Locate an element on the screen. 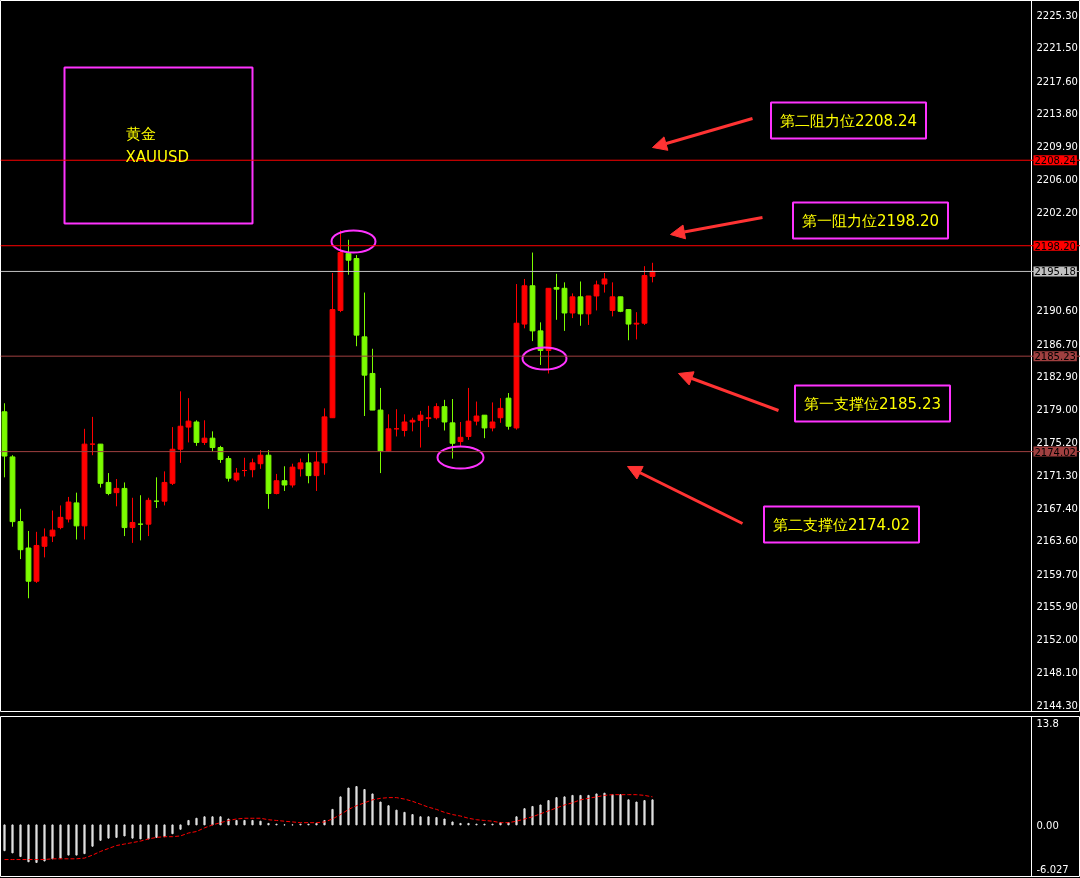  y-tick-label: 2163.60 is located at coordinates (1057, 541).